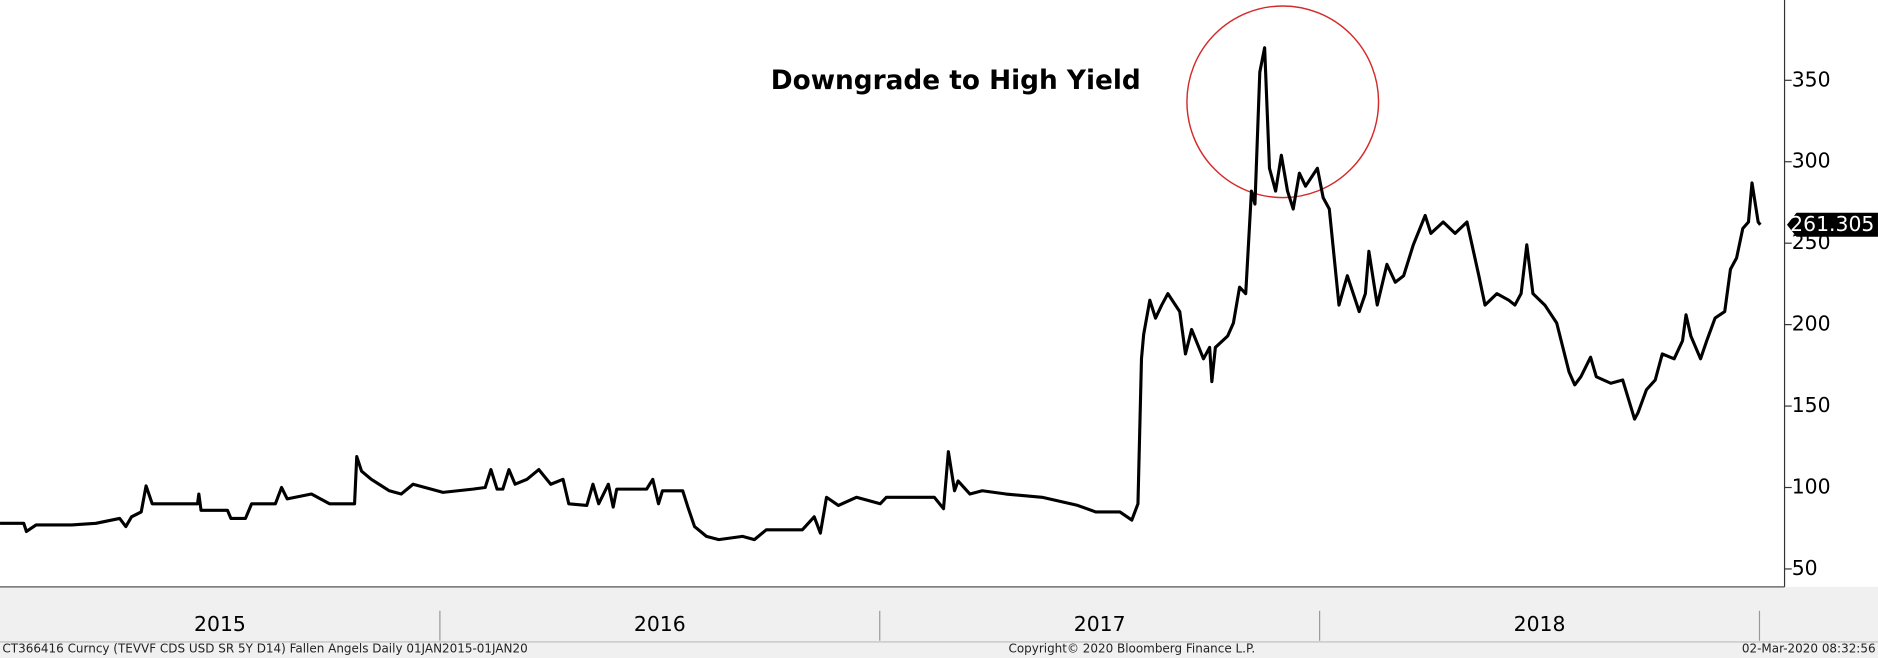 The width and height of the screenshot is (1878, 658). What do you see at coordinates (1811, 487) in the screenshot?
I see `y-tick-label: 100` at bounding box center [1811, 487].